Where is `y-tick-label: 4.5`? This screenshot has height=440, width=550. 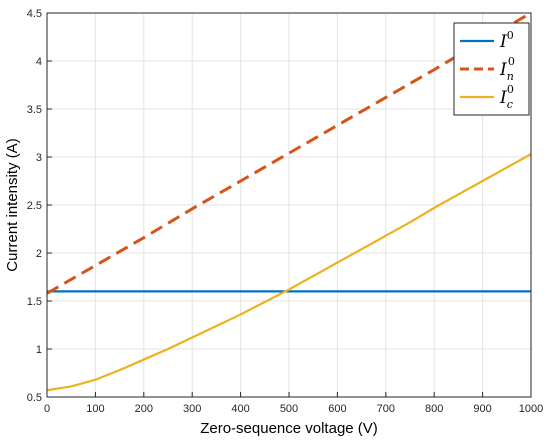
y-tick-label: 4.5 is located at coordinates (34, 14).